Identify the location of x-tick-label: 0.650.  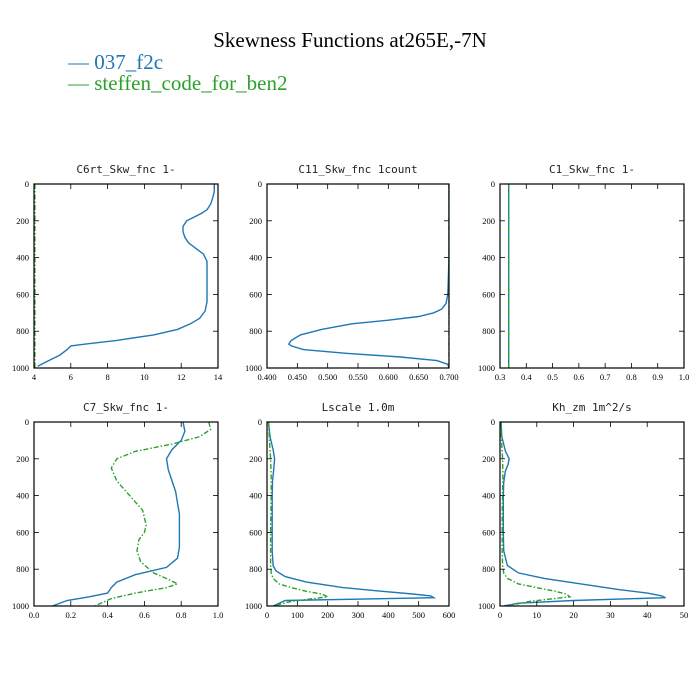
(418, 377).